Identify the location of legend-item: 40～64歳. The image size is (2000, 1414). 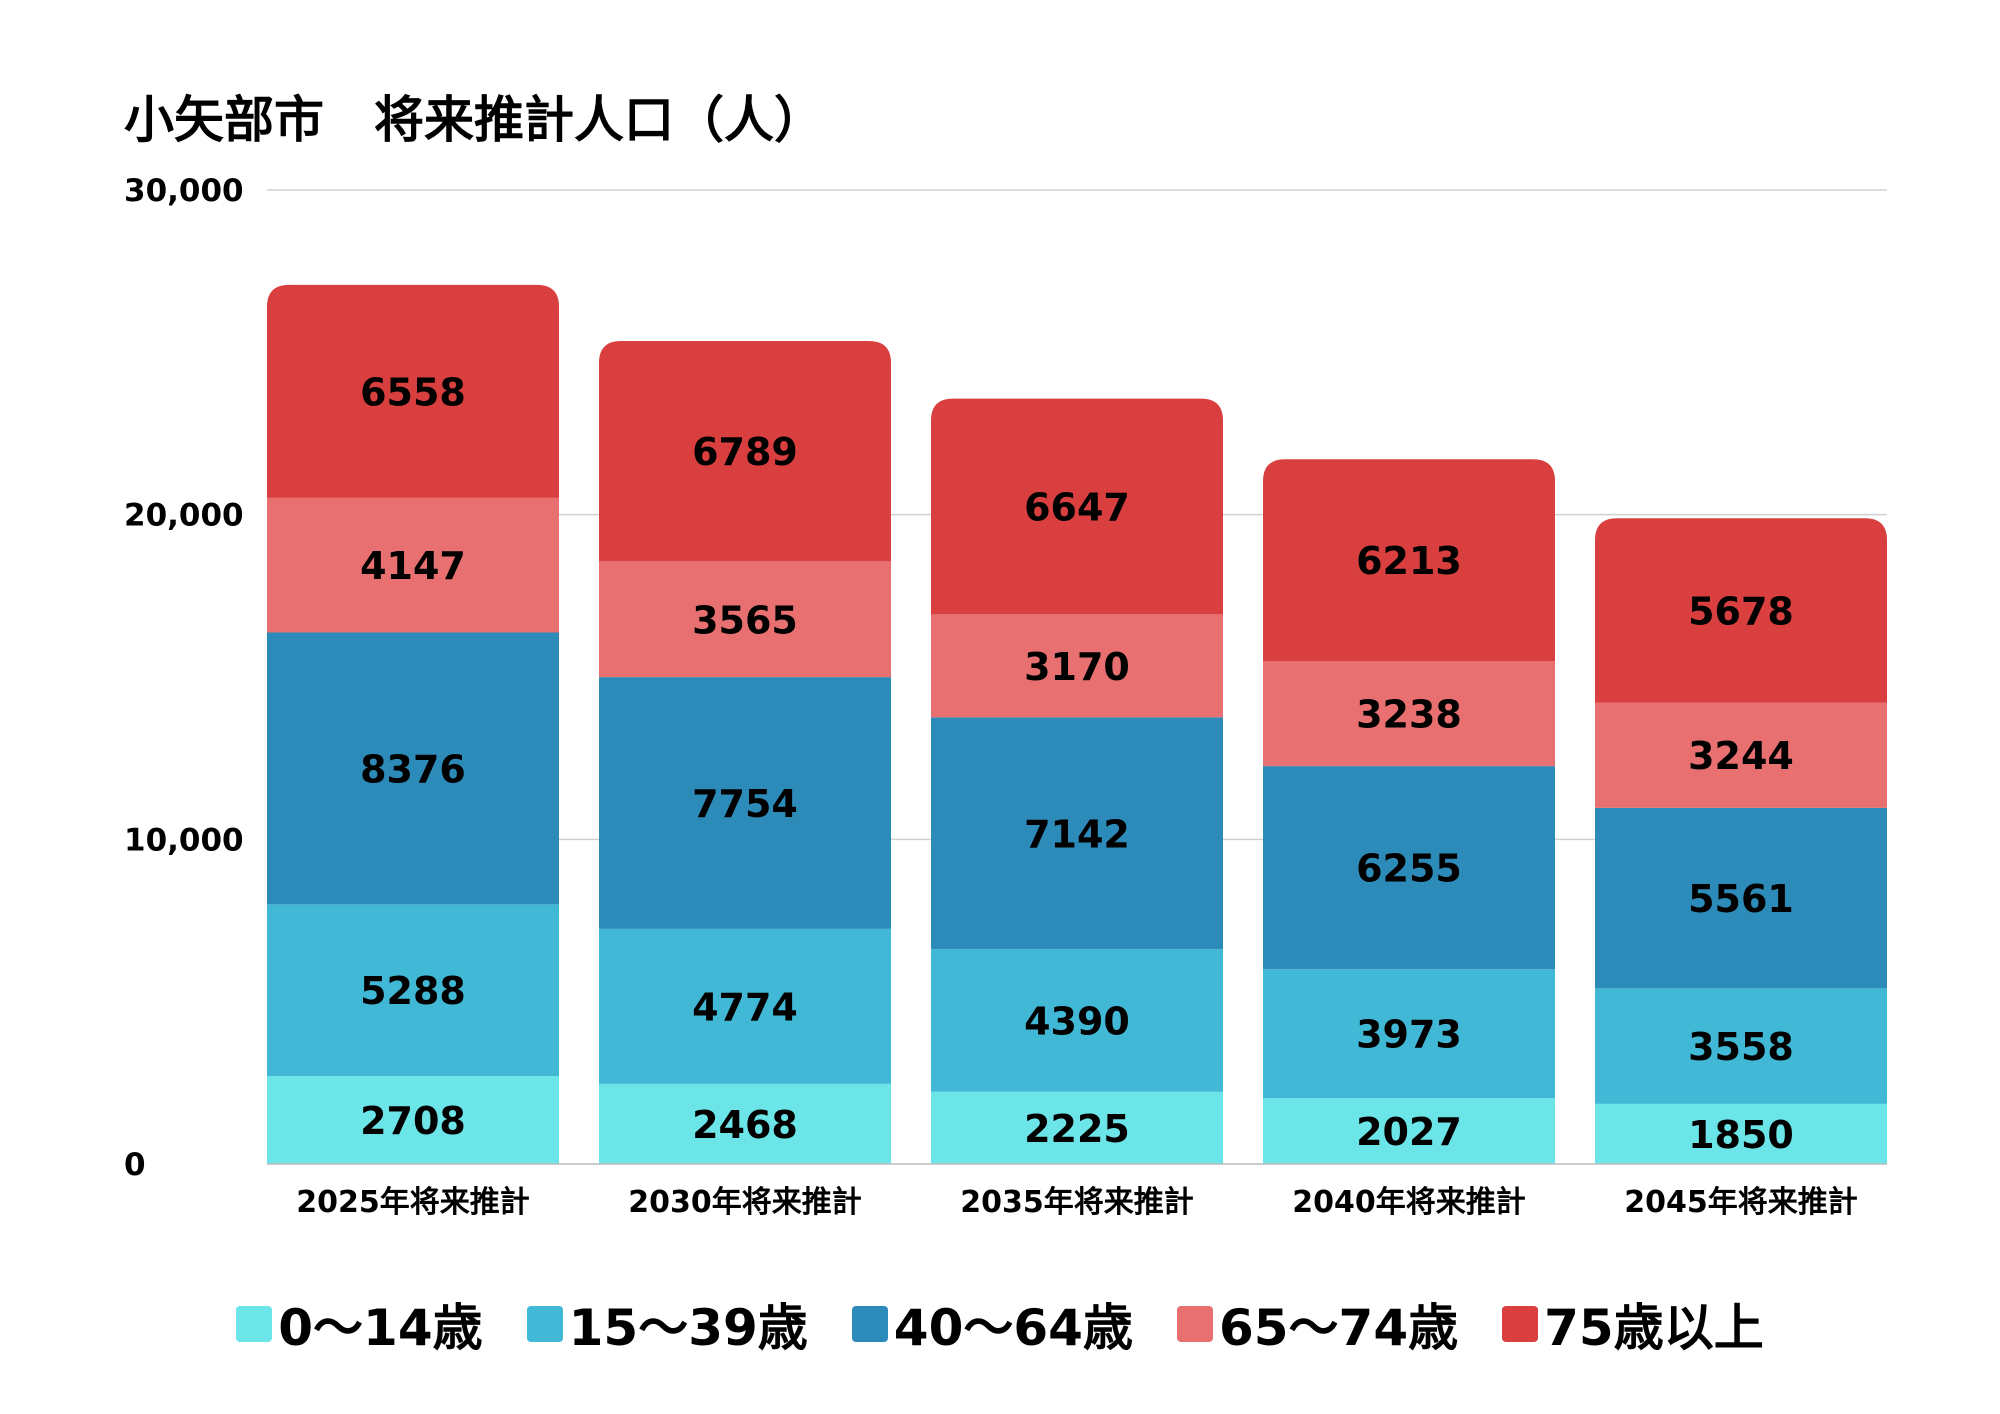
(992, 1324).